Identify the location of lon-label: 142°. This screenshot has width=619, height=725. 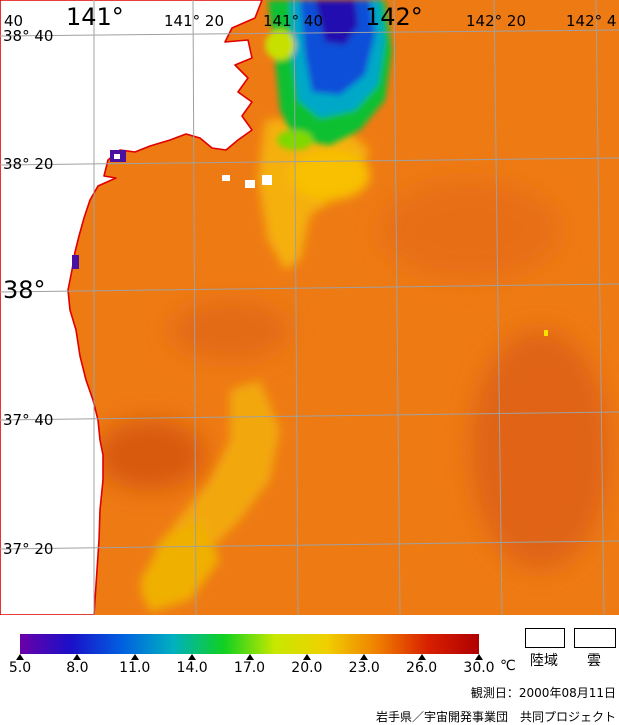
(394, 17).